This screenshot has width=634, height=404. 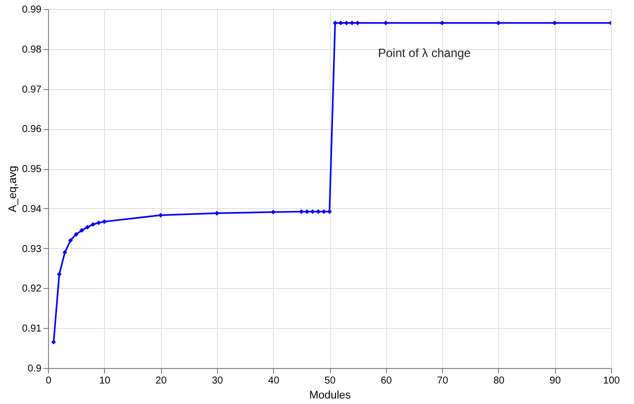 What do you see at coordinates (162, 381) in the screenshot?
I see `x-tick-label: 20` at bounding box center [162, 381].